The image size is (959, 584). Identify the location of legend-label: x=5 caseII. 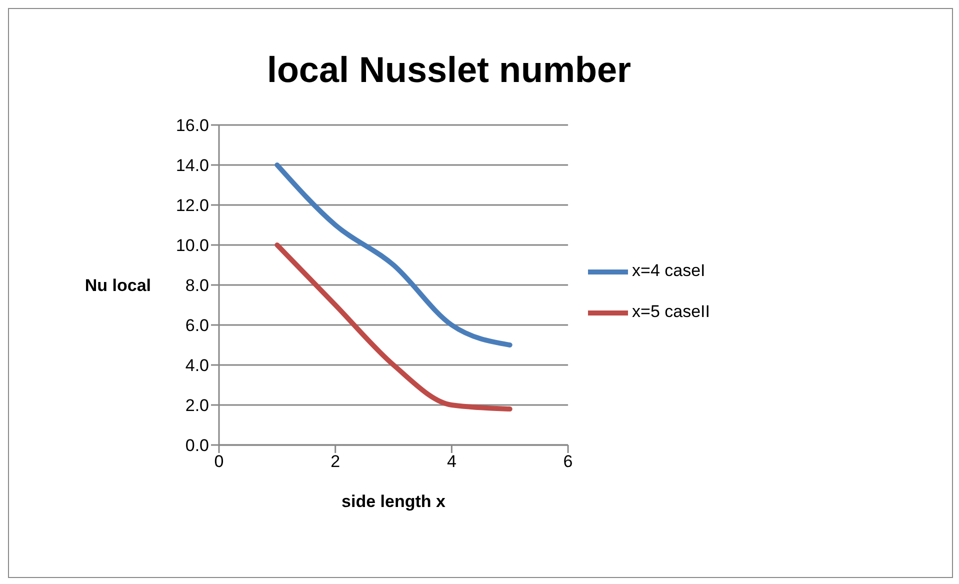
(671, 311).